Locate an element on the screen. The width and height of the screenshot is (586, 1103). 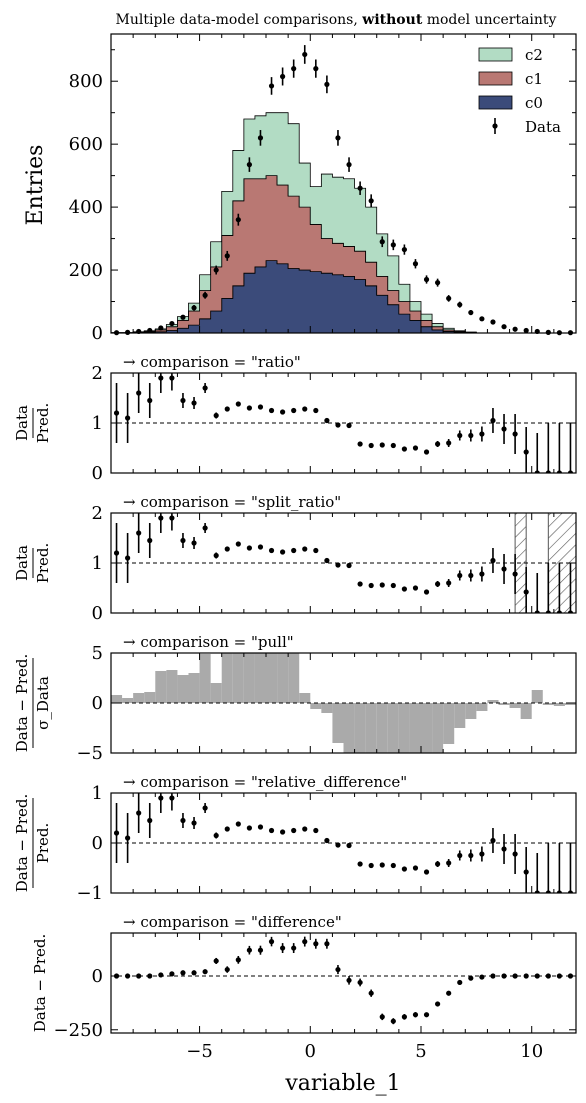
y-tick-label: 1 is located at coordinates (97, 563).